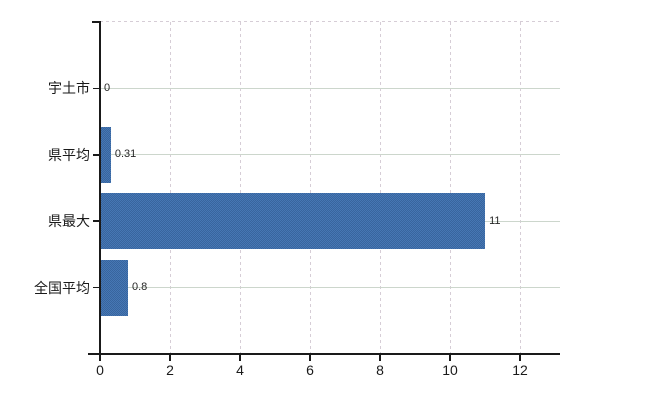 The height and width of the screenshot is (400, 650). What do you see at coordinates (125, 154) in the screenshot?
I see `value-label: 0.31` at bounding box center [125, 154].